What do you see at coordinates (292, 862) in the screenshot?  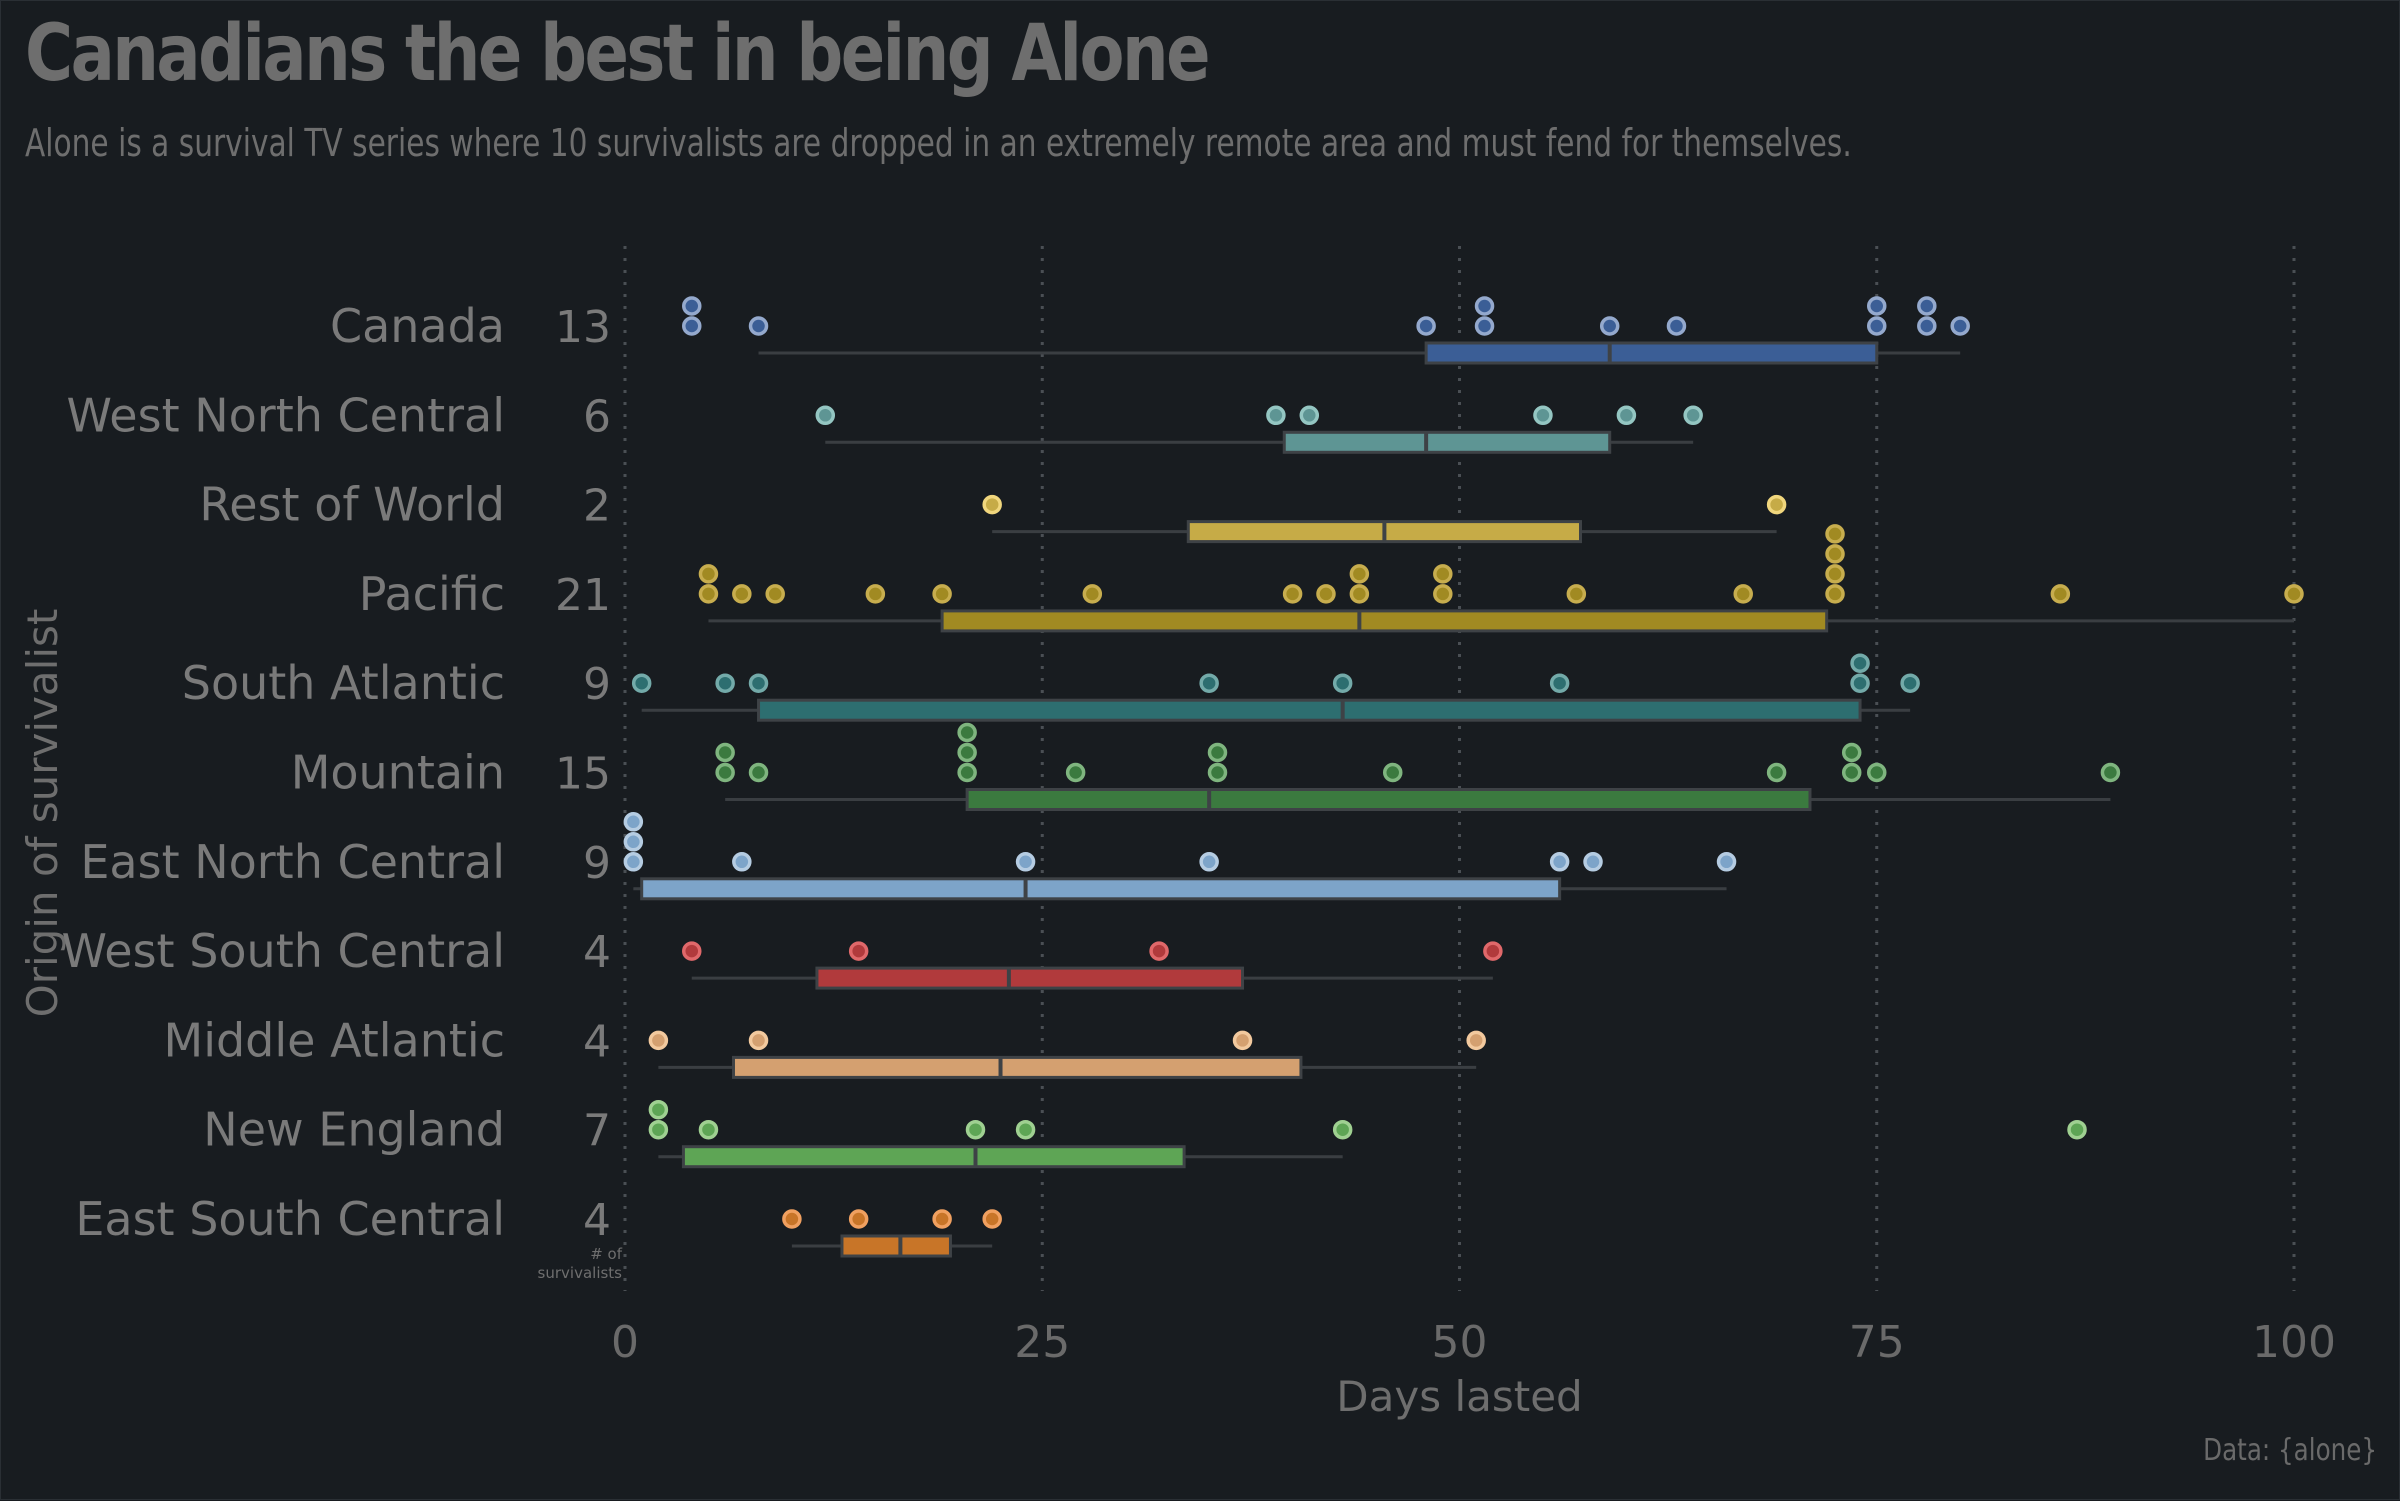 I see `category-label: East North Central` at bounding box center [292, 862].